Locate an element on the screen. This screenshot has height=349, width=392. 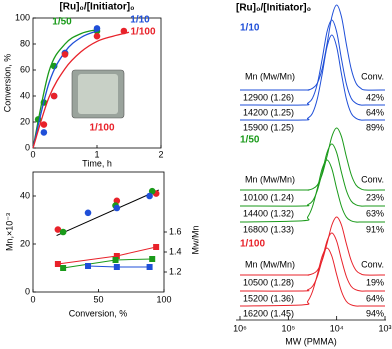
x-axis-label: MW (PMMA) is located at coordinates (311, 341).